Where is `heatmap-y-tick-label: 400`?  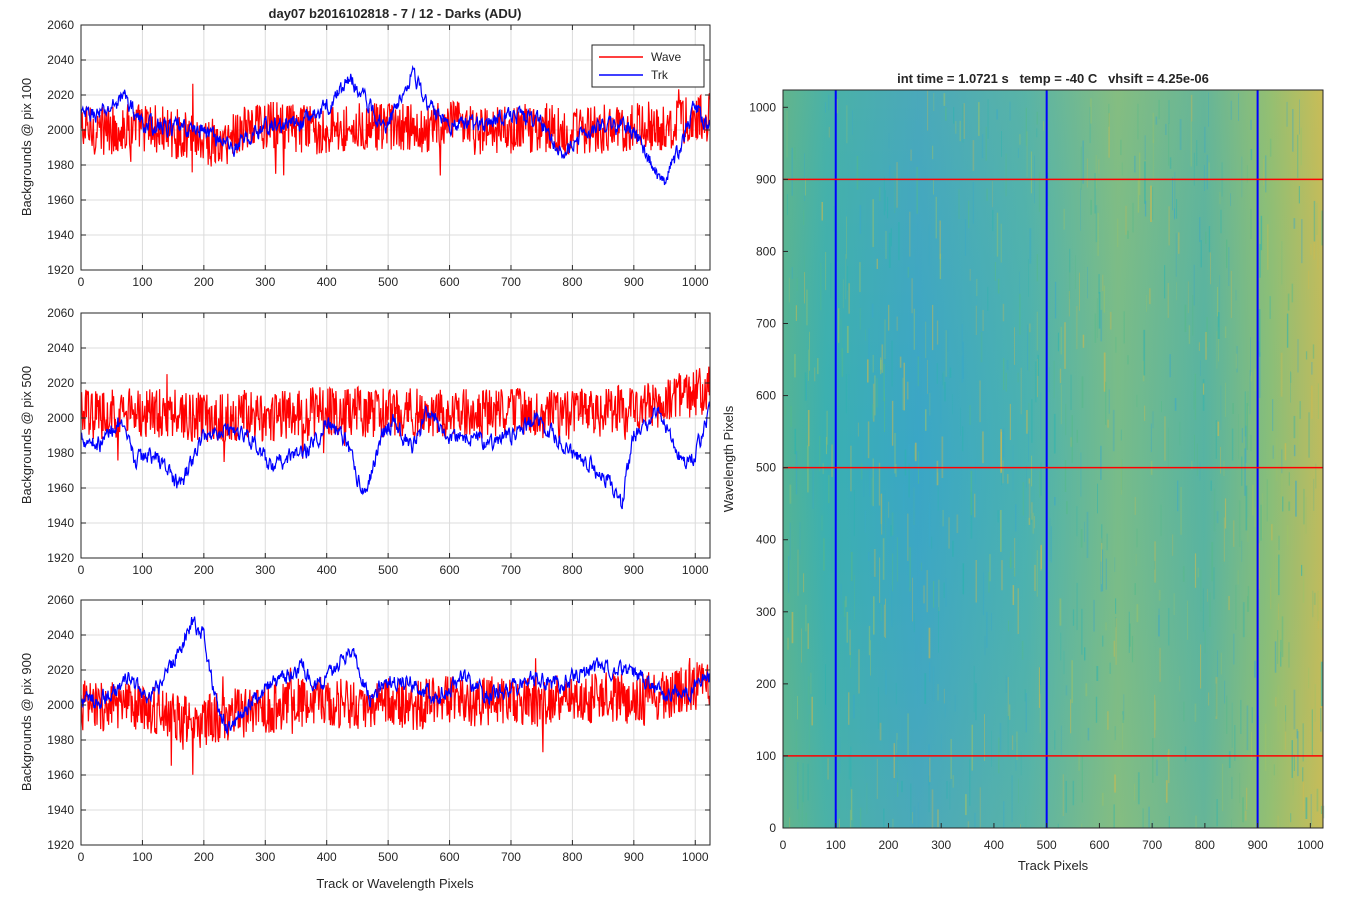 heatmap-y-tick-label: 400 is located at coordinates (766, 540).